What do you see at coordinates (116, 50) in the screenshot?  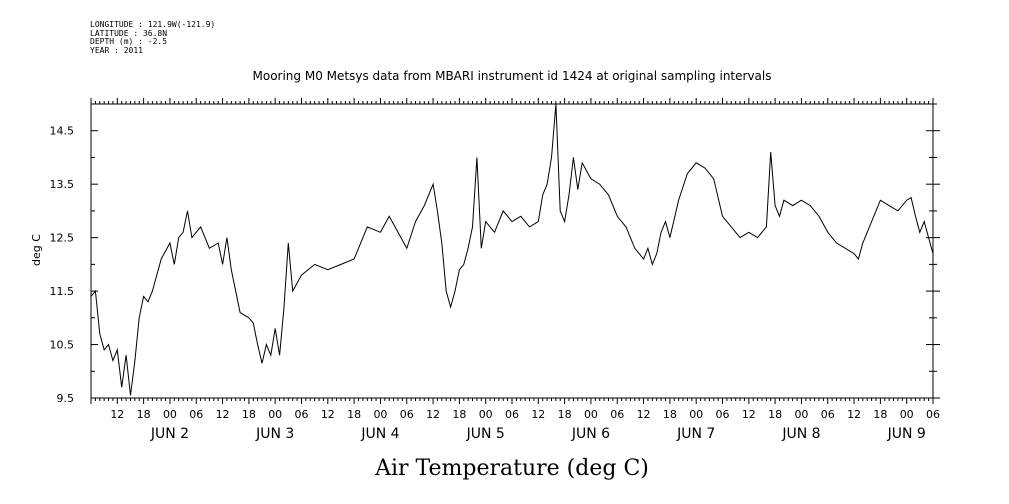 I see `year-text: YEAR : 2011` at bounding box center [116, 50].